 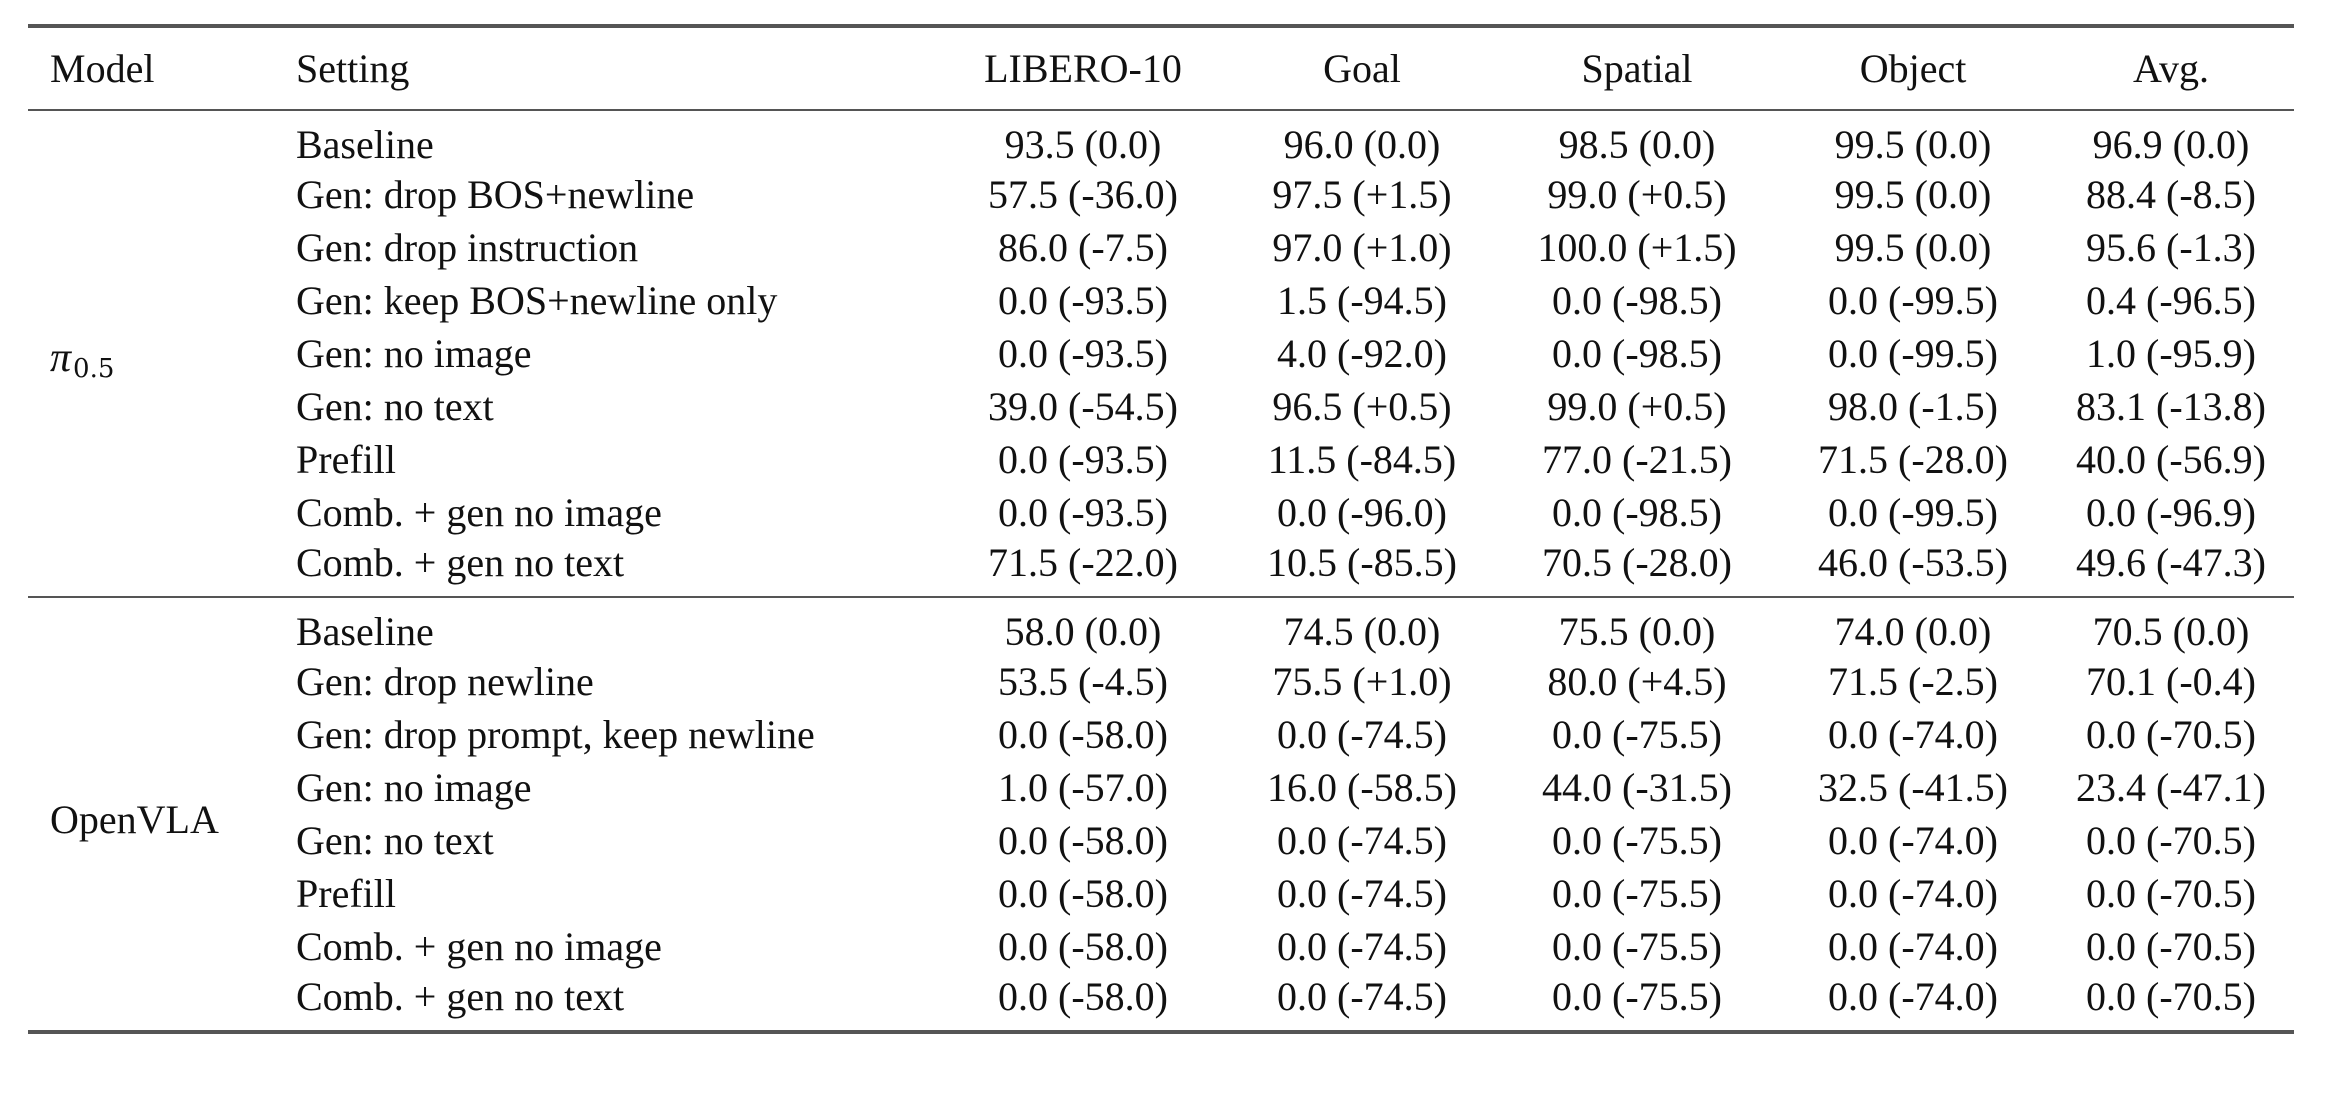 What do you see at coordinates (1362, 787) in the screenshot?
I see `goal-cell: 16.0 (-58.5)` at bounding box center [1362, 787].